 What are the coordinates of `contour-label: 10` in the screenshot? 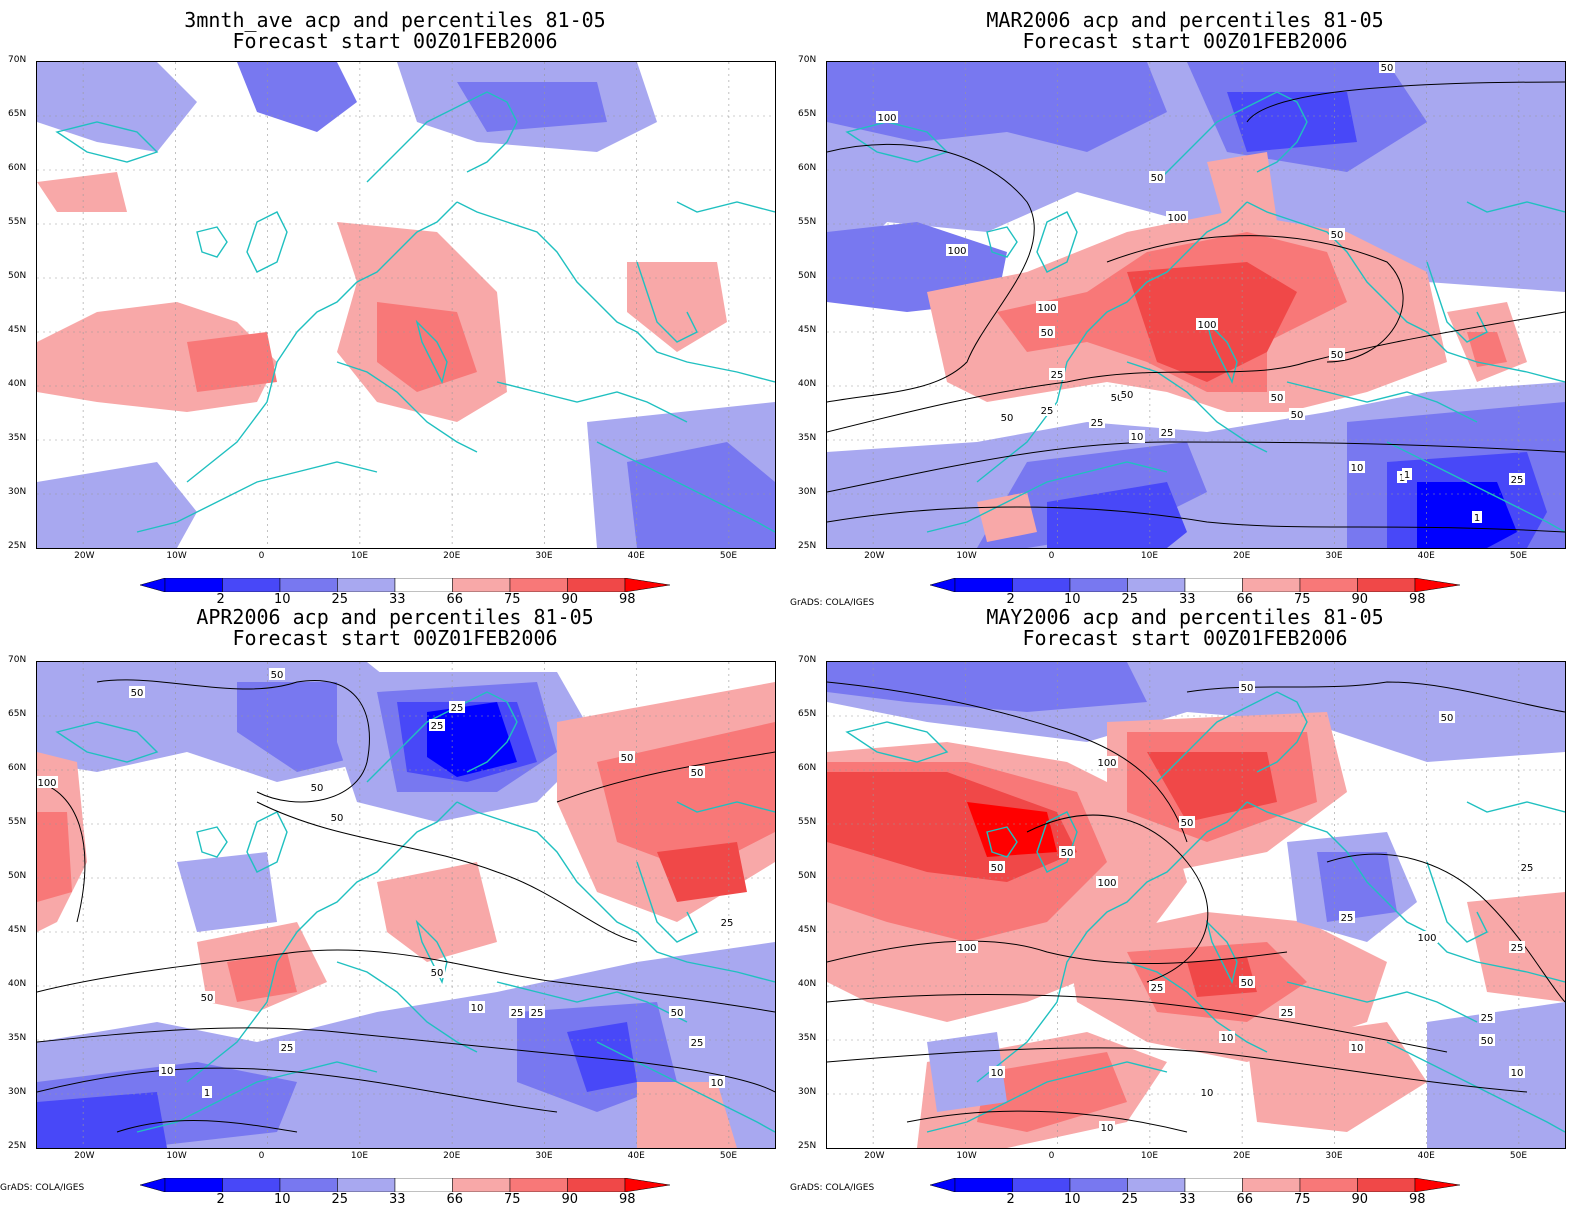 It's located at (1357, 1048).